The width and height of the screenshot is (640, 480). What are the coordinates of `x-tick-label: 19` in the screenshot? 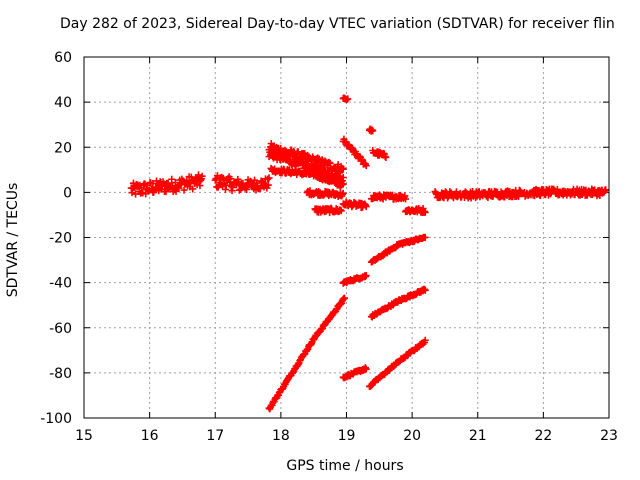 It's located at (347, 436).